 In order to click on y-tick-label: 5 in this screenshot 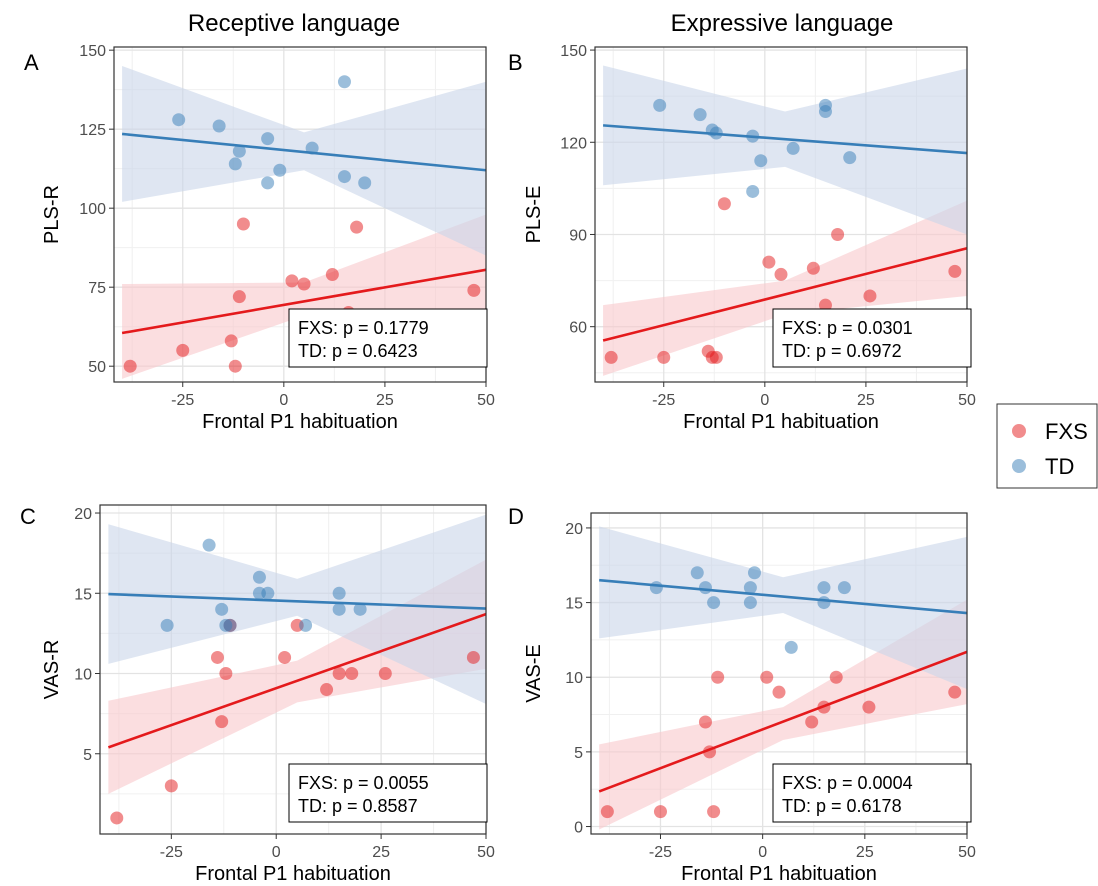, I will do `click(87, 755)`.